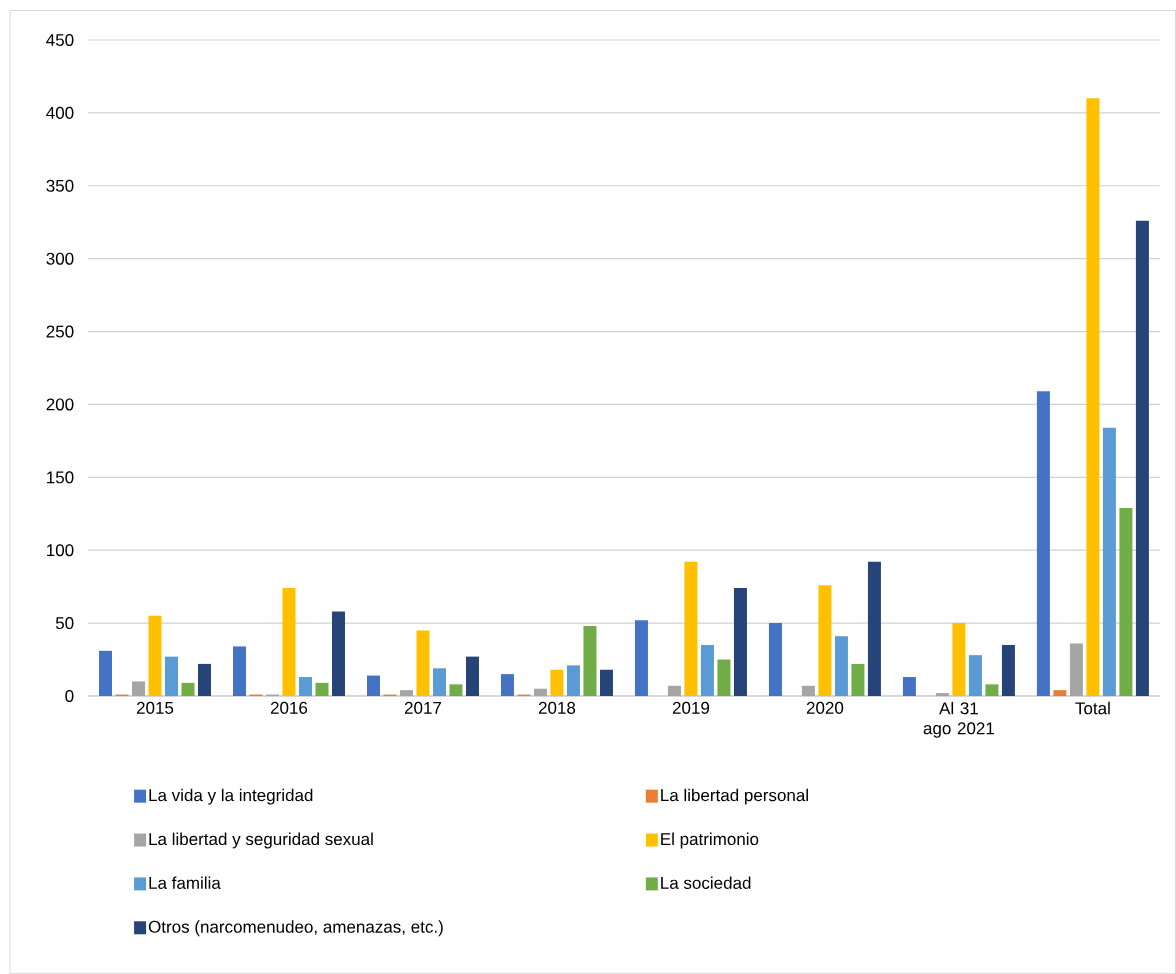 Image resolution: width=1176 pixels, height=974 pixels. What do you see at coordinates (231, 796) in the screenshot?
I see `legend-label: La vida y la integridad` at bounding box center [231, 796].